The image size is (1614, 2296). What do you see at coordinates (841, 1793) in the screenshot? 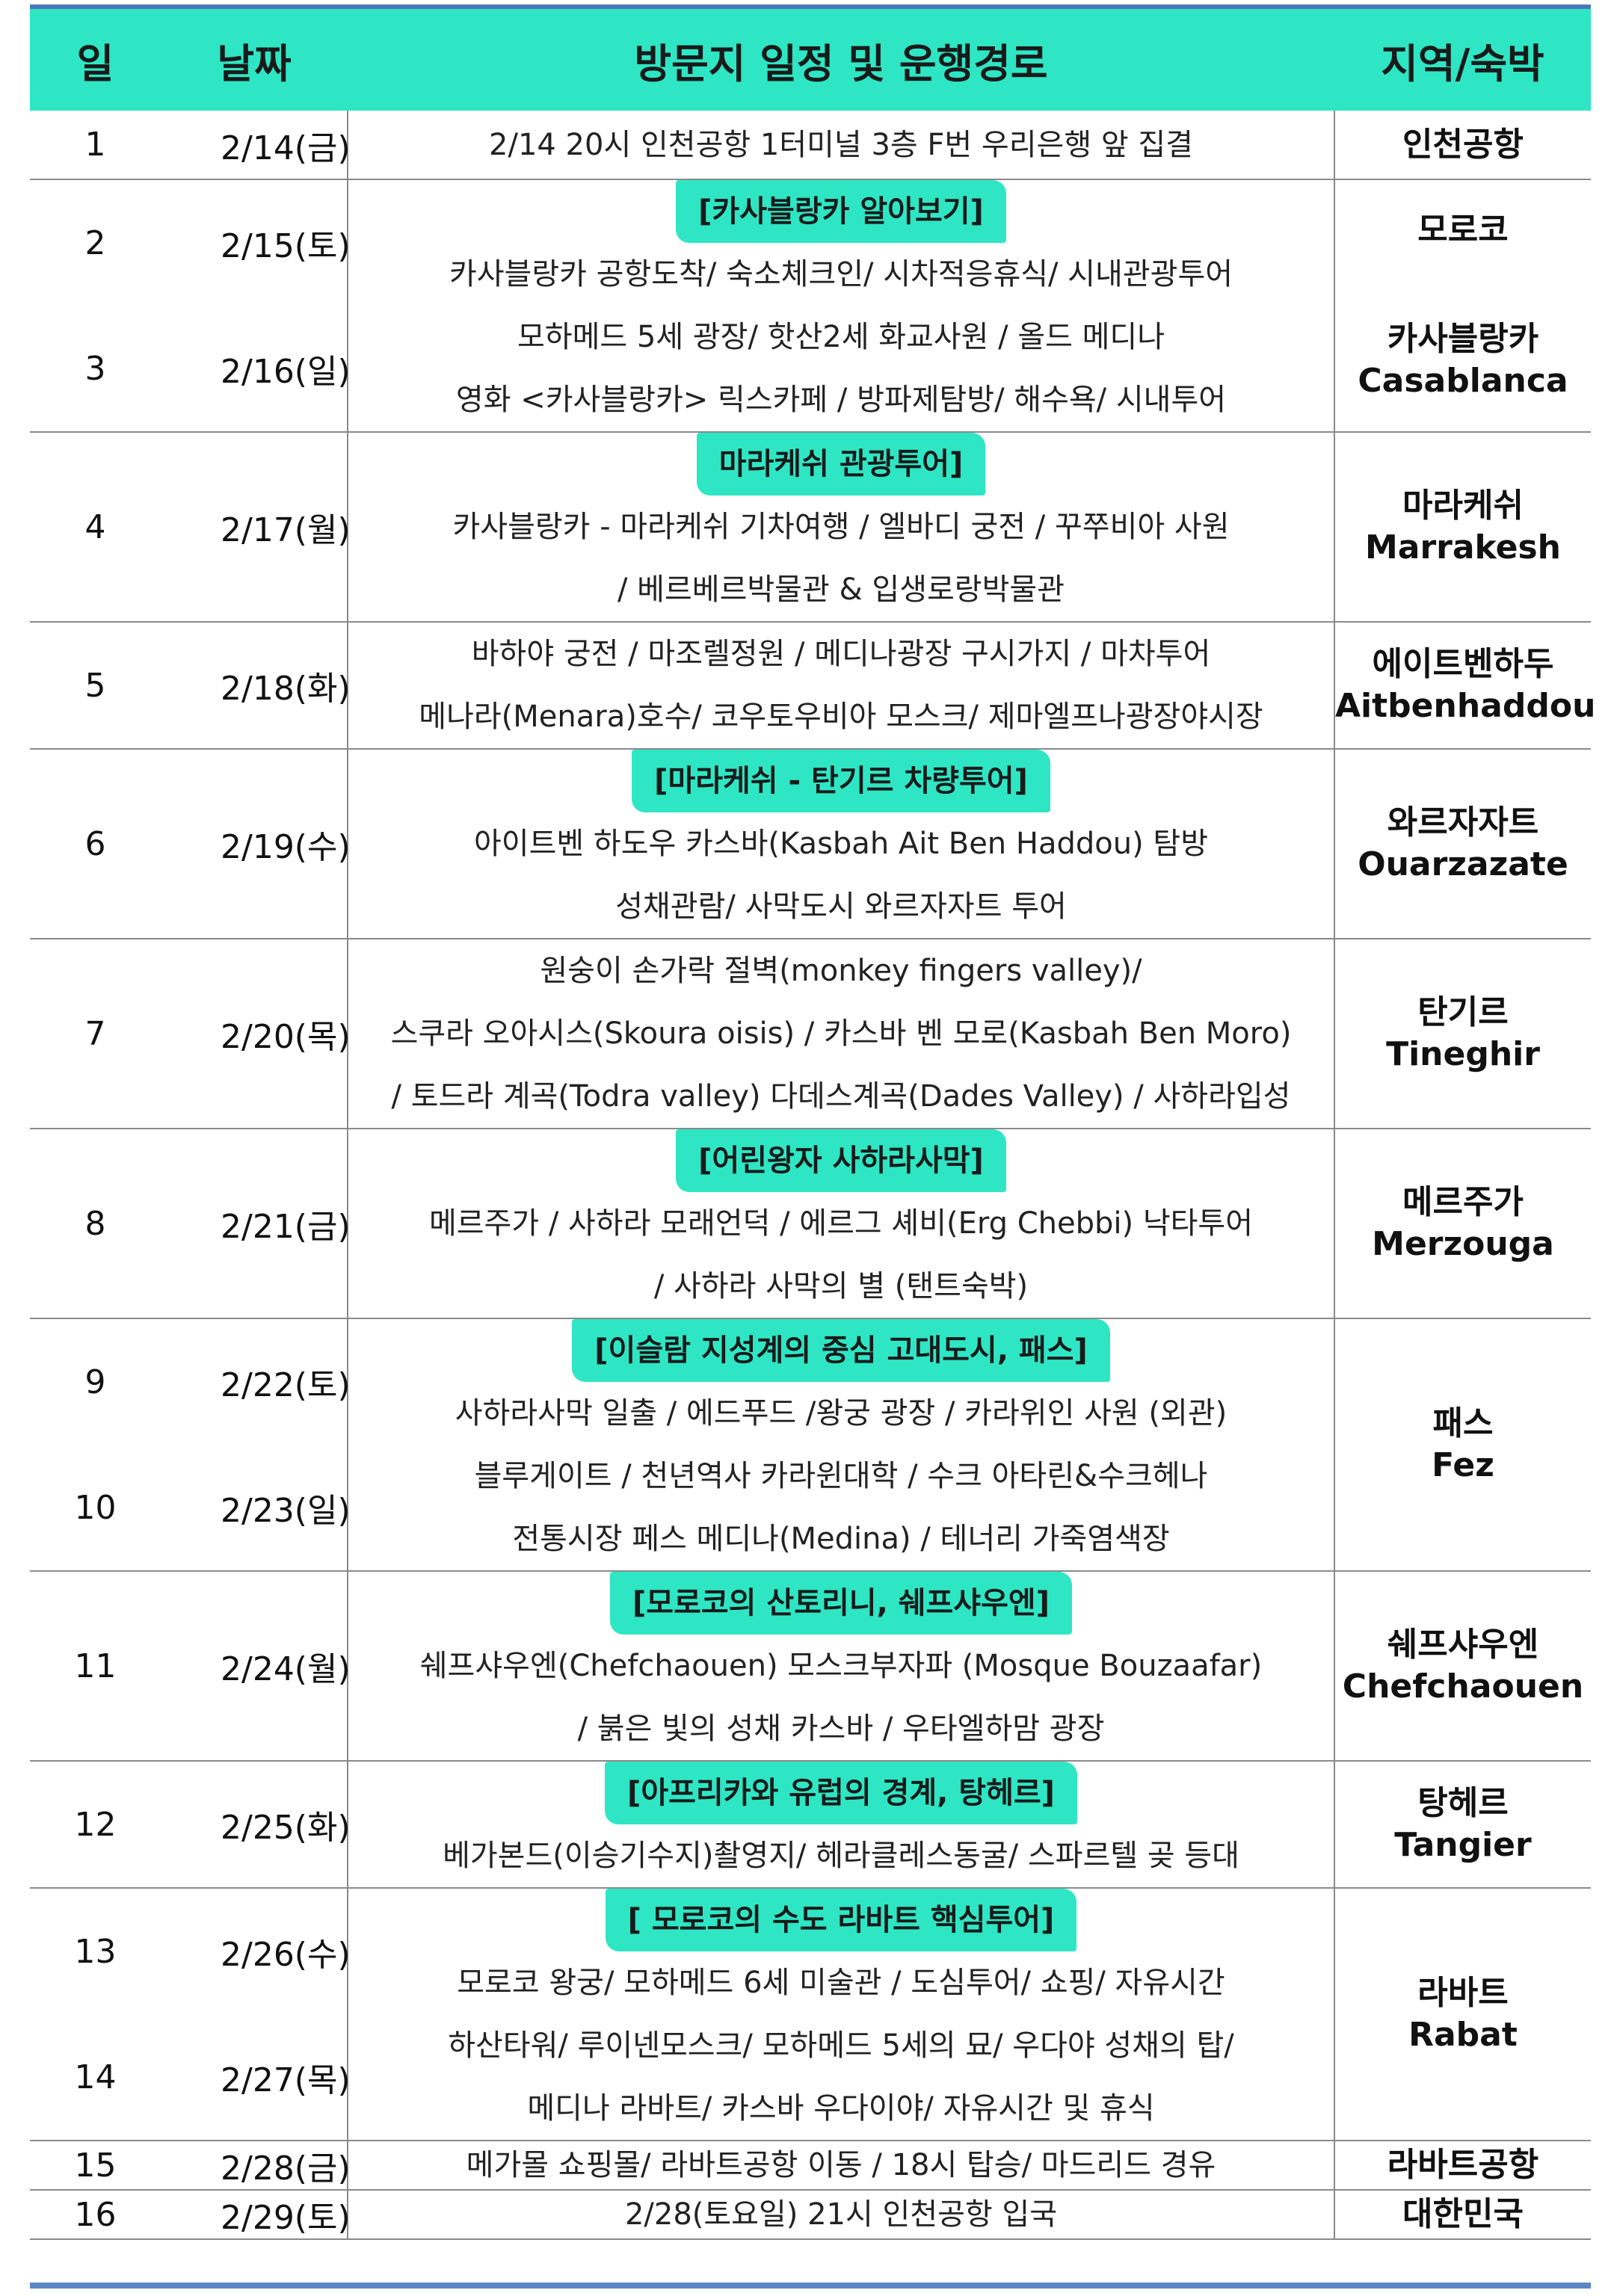
I see `section-highlight-title: [아프리카와 유럽의 경계, 탕헤르]` at bounding box center [841, 1793].